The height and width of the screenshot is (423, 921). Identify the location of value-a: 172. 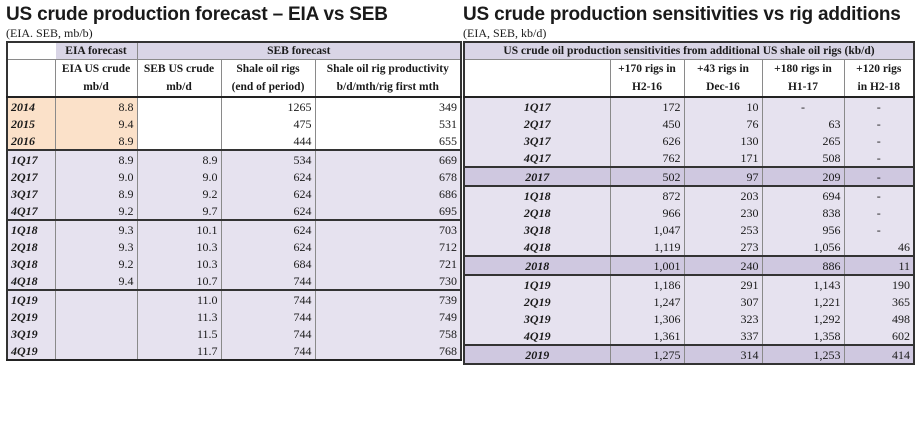
(647, 106).